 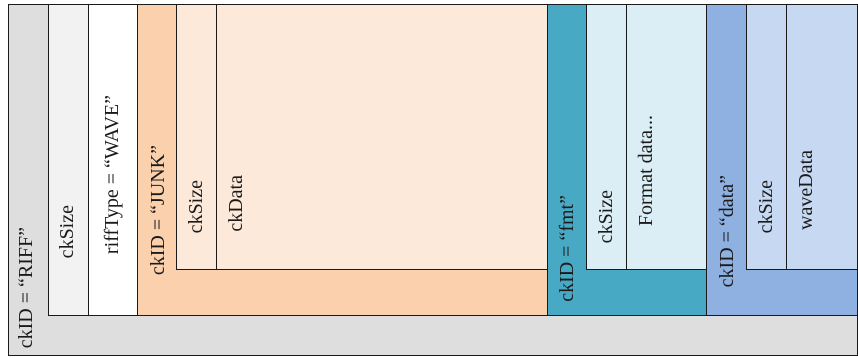 What do you see at coordinates (236, 203) in the screenshot?
I see `junk-ckdata-label: ckData` at bounding box center [236, 203].